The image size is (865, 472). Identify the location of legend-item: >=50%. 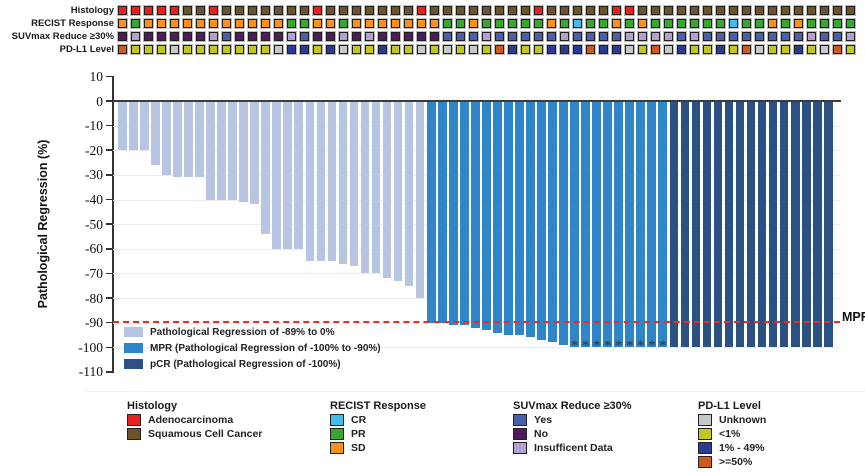
(781, 462).